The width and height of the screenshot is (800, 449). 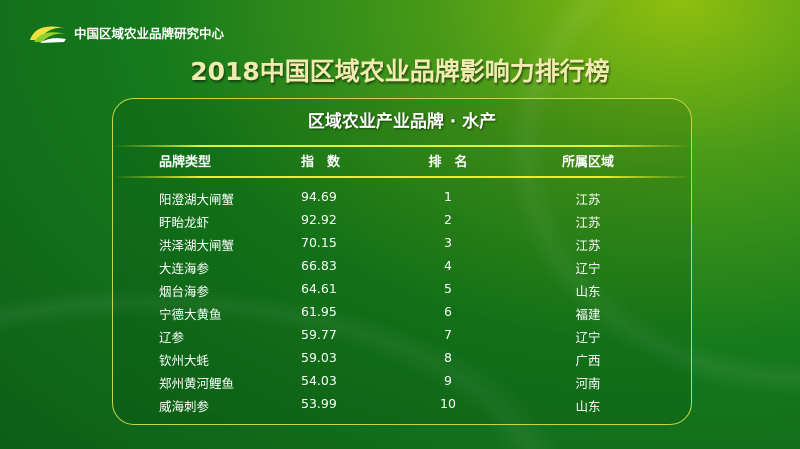 What do you see at coordinates (402, 160) in the screenshot?
I see `table-header: 品牌类型 指 数 排 名 所属区域` at bounding box center [402, 160].